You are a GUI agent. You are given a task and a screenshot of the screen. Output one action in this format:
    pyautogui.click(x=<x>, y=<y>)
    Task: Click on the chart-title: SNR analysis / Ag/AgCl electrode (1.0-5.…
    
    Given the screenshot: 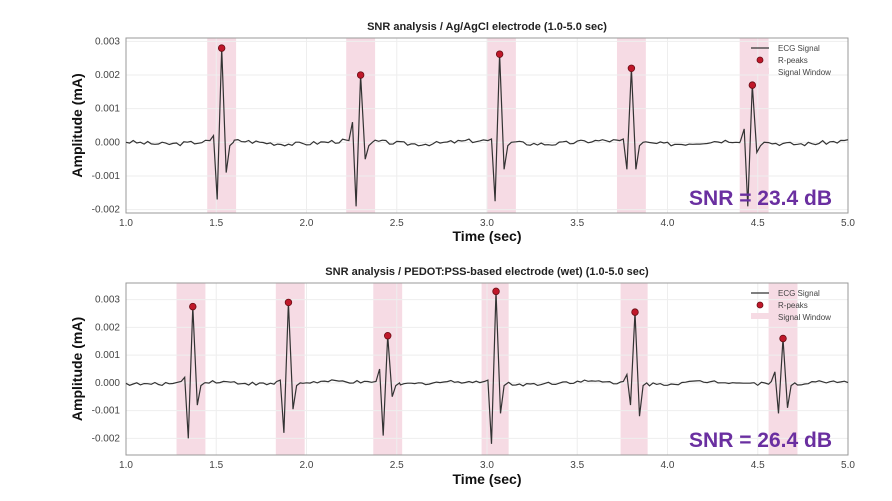 What is the action you would take?
    pyautogui.click(x=487, y=27)
    